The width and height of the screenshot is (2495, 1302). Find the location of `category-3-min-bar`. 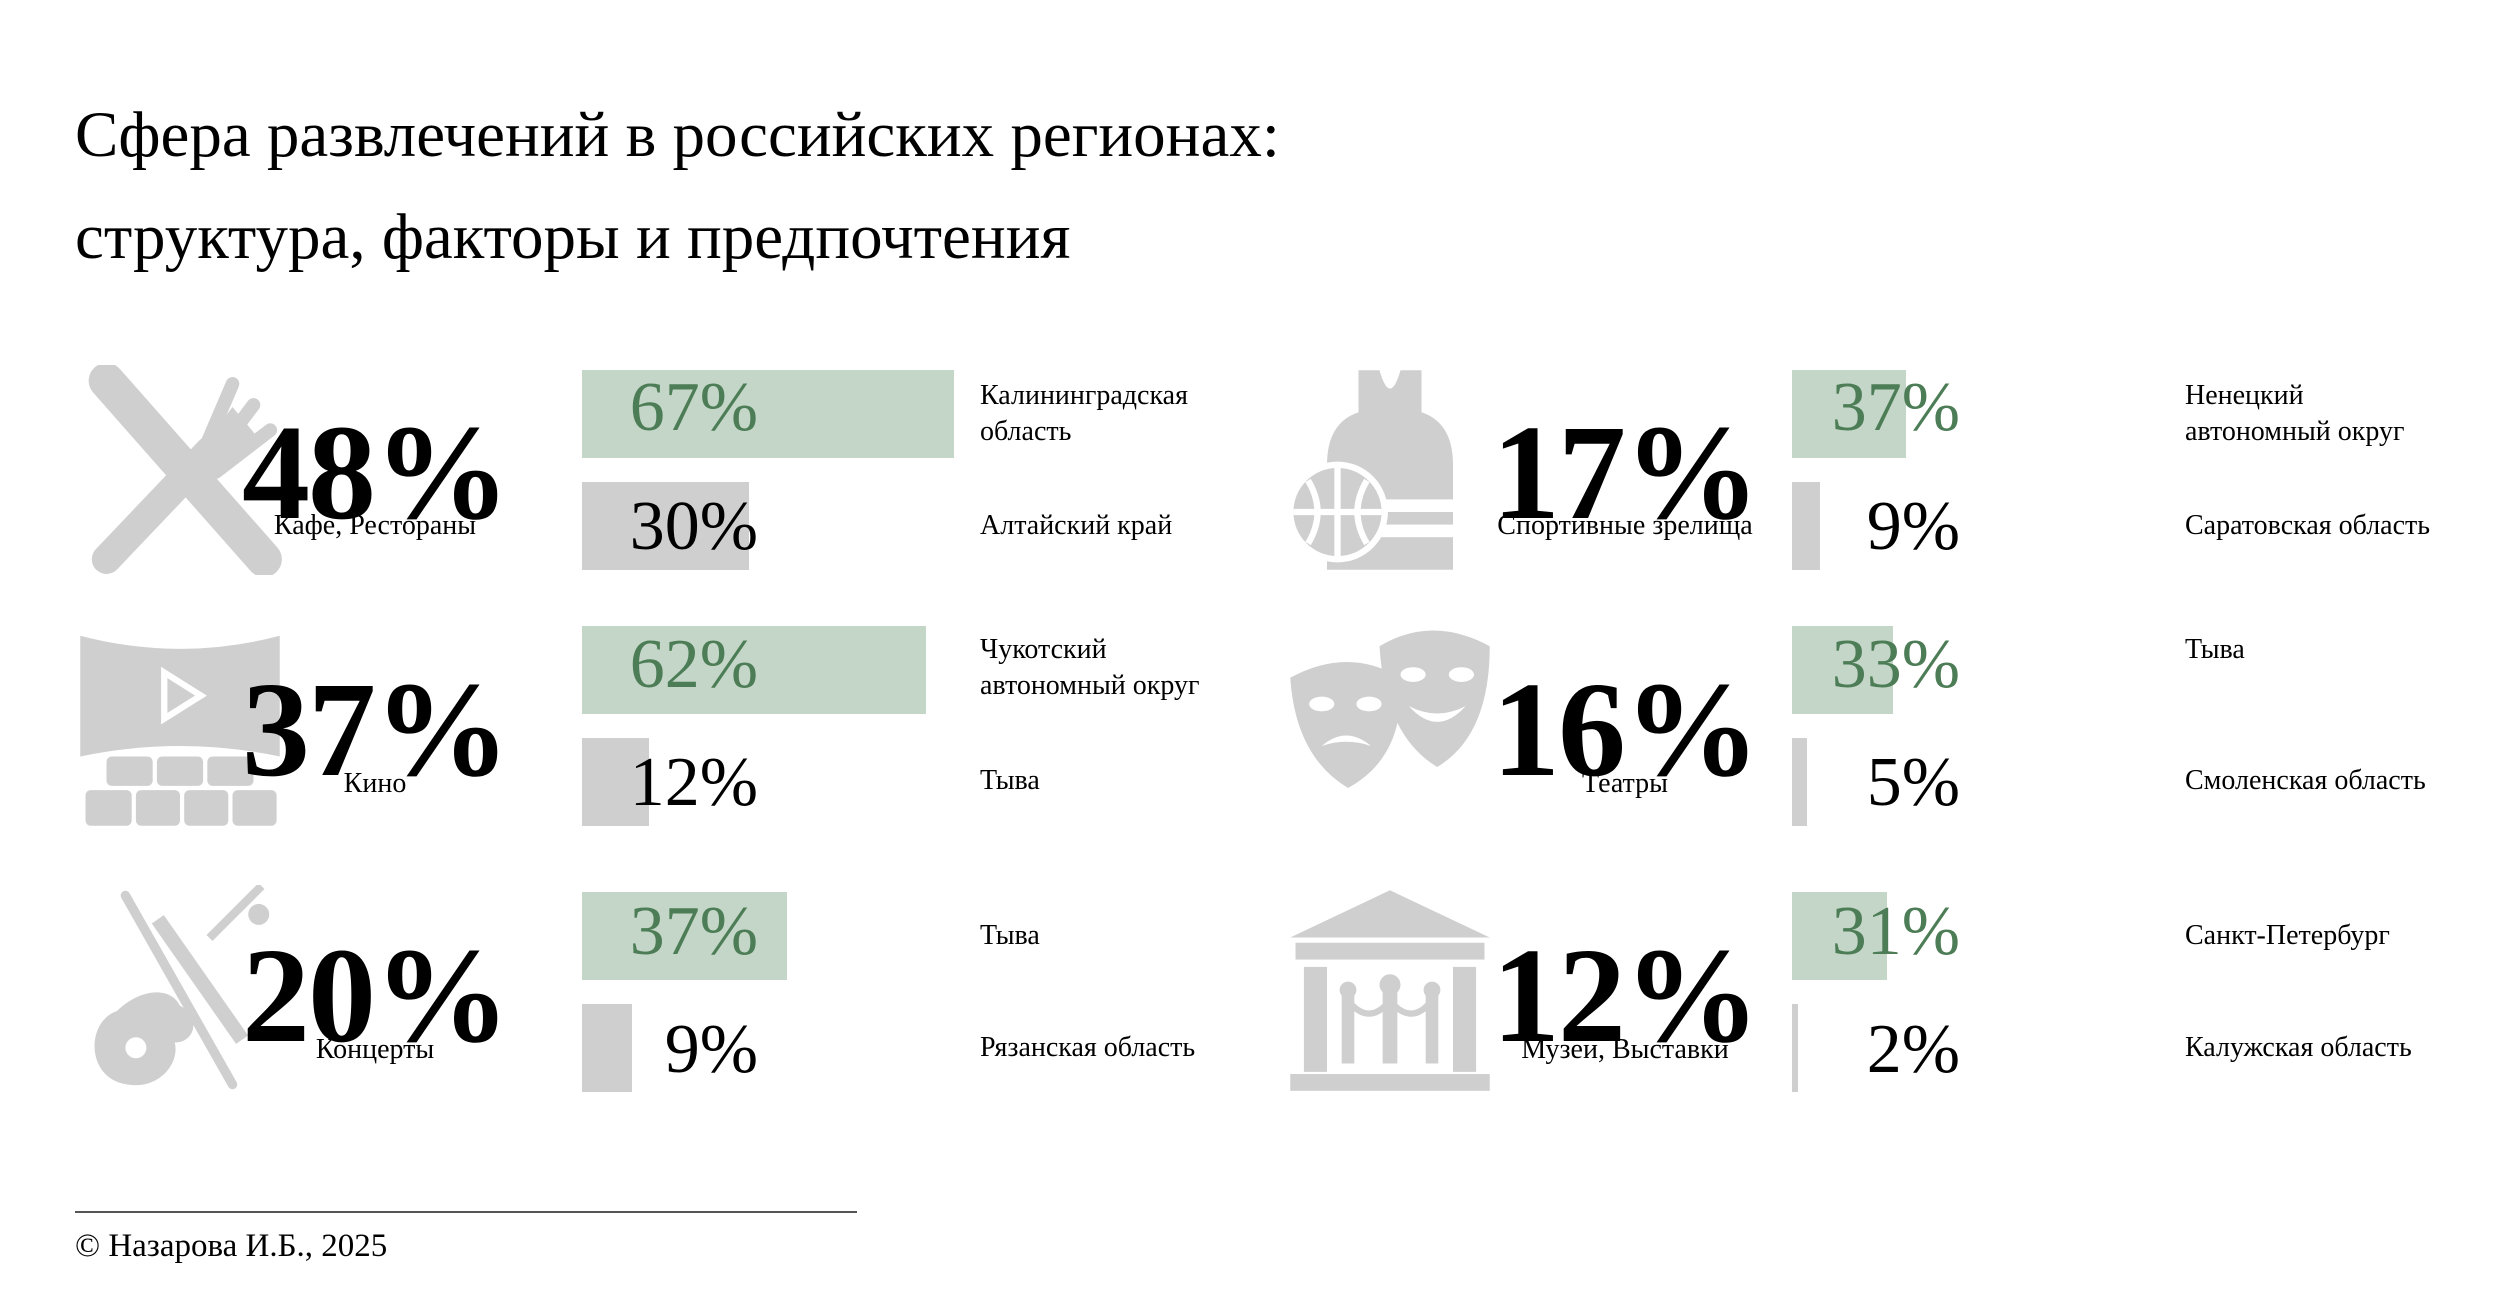

category-3-min-bar is located at coordinates (607, 1048).